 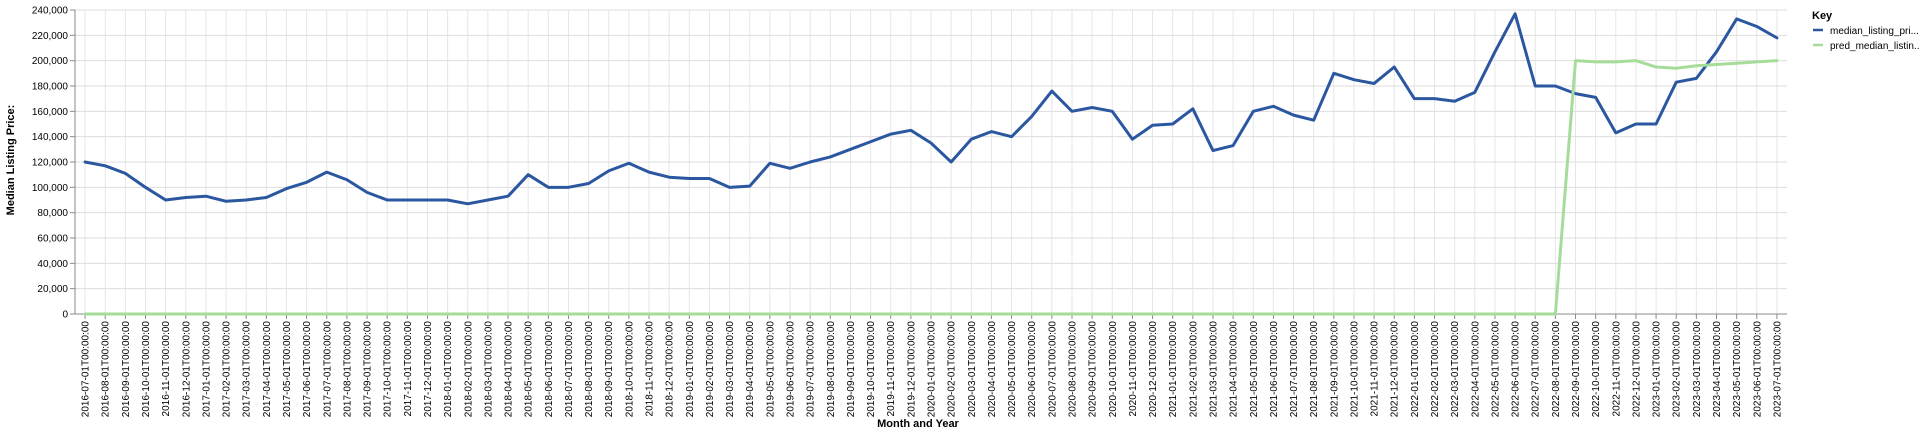 I want to click on x-tick-label: 2022-02-01T00:00:00, so click(x=1435, y=369).